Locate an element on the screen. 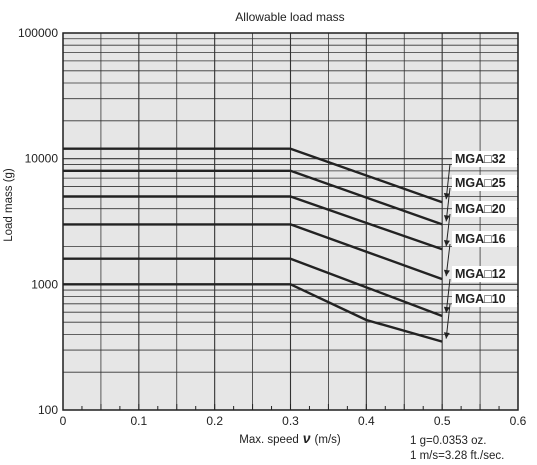  y-tick-label: 100 is located at coordinates (48, 410).